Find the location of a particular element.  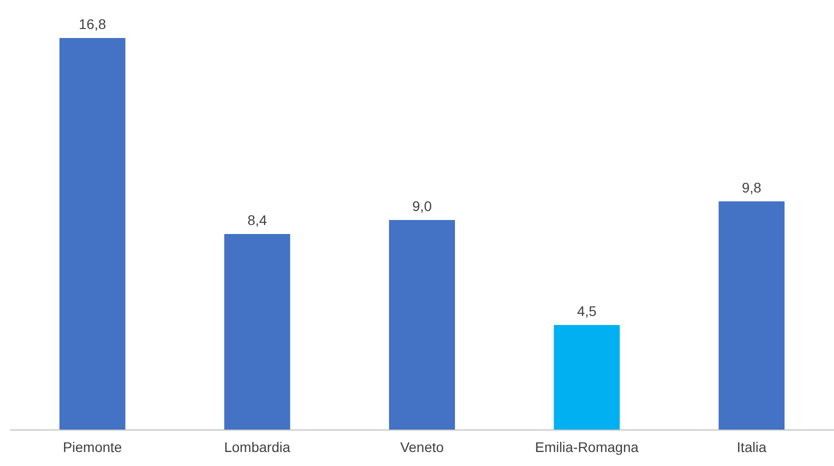

data-label: 4,5 is located at coordinates (587, 311).